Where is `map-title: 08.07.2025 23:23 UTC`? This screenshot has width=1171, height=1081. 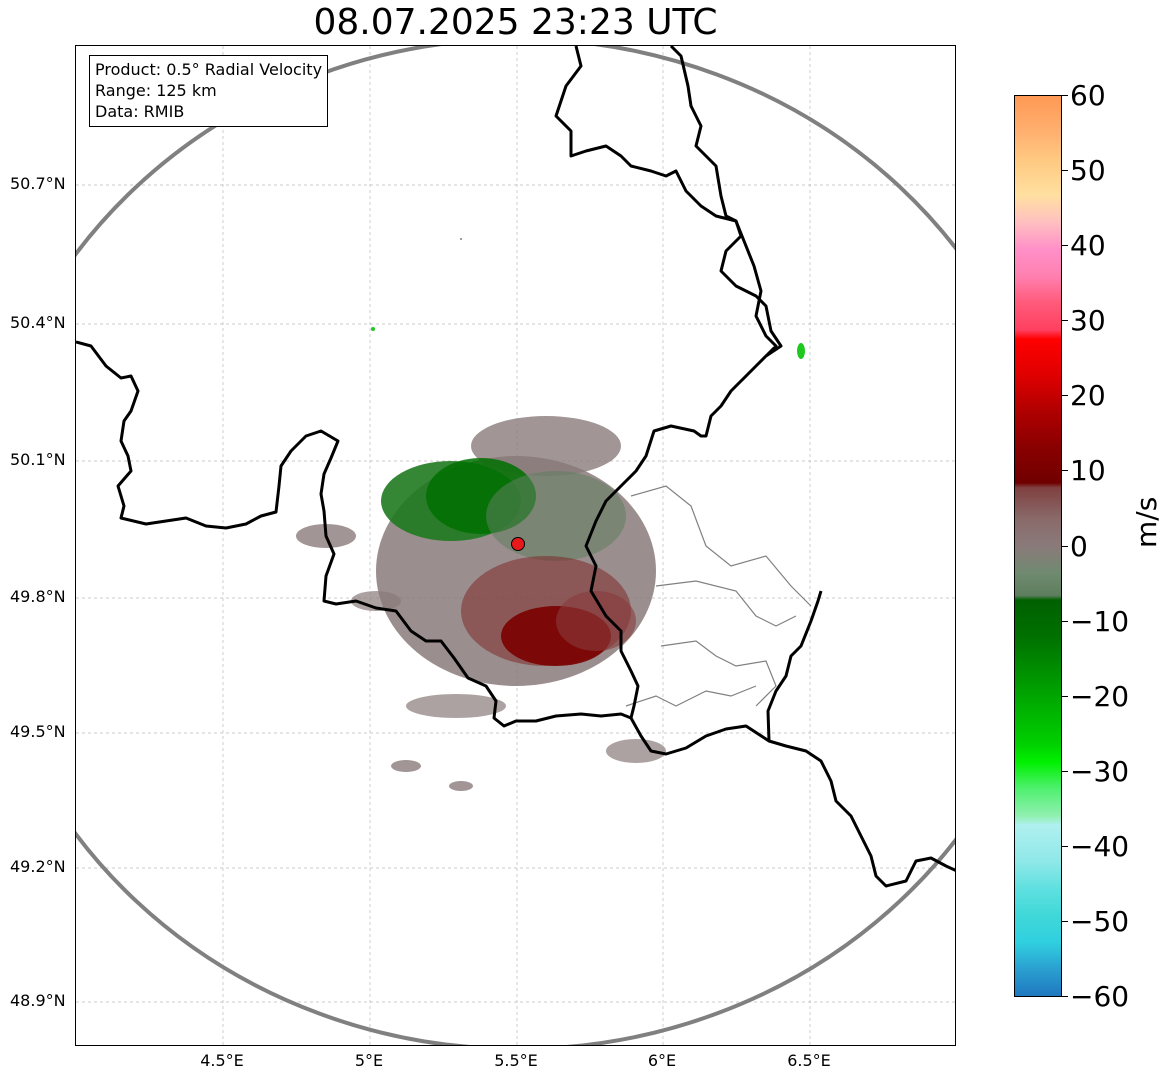
map-title: 08.07.2025 23:23 UTC is located at coordinates (515, 22).